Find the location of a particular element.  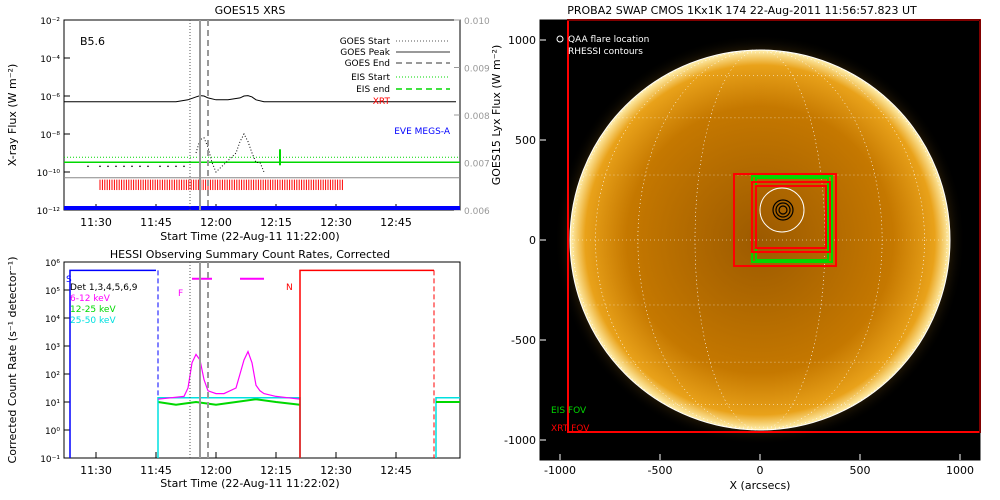

hessi-ytick-label: 10⁰ is located at coordinates (52, 432).